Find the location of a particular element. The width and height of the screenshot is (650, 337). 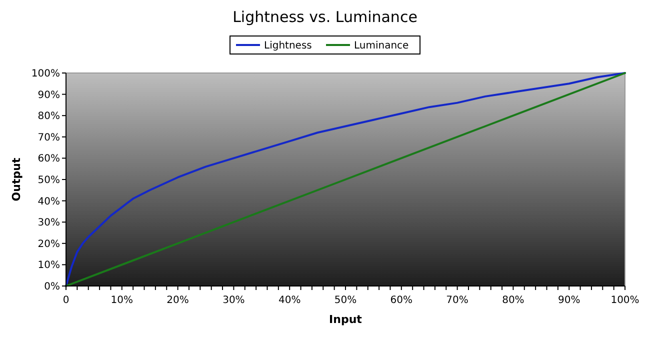

x-tick-label: 0 is located at coordinates (66, 300).